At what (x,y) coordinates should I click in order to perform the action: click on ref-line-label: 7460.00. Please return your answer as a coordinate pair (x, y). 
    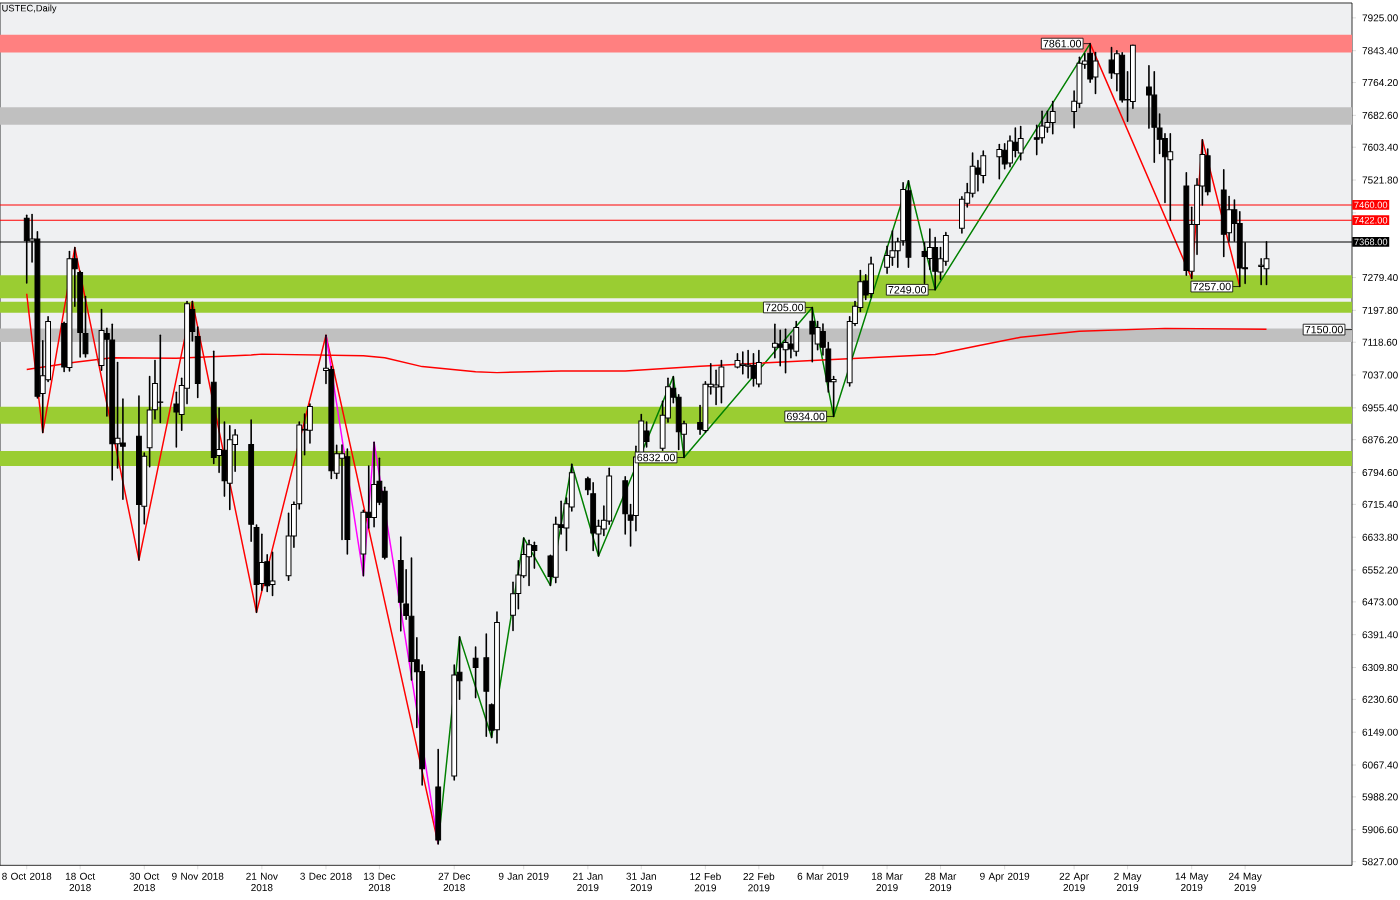
    Looking at the image, I should click on (1371, 205).